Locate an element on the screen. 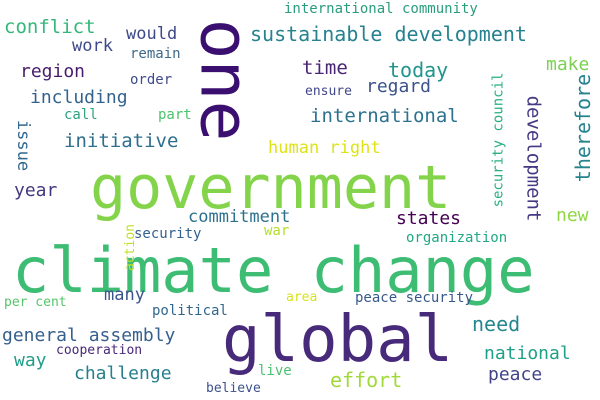 The image size is (600, 400). word-therefore: therefore is located at coordinates (583, 128).